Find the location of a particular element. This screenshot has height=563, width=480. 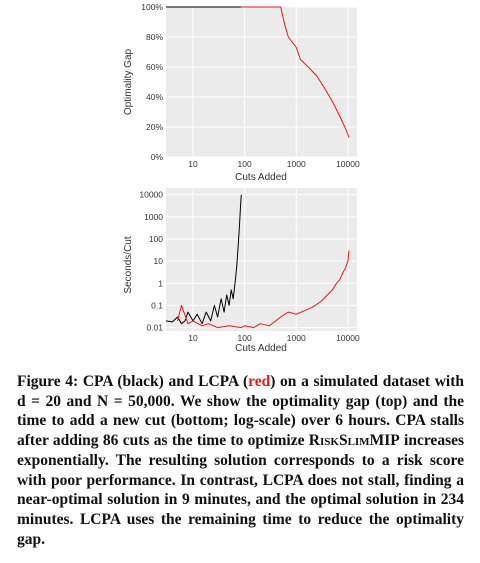

y-tick-label: 60% is located at coordinates (154, 67).